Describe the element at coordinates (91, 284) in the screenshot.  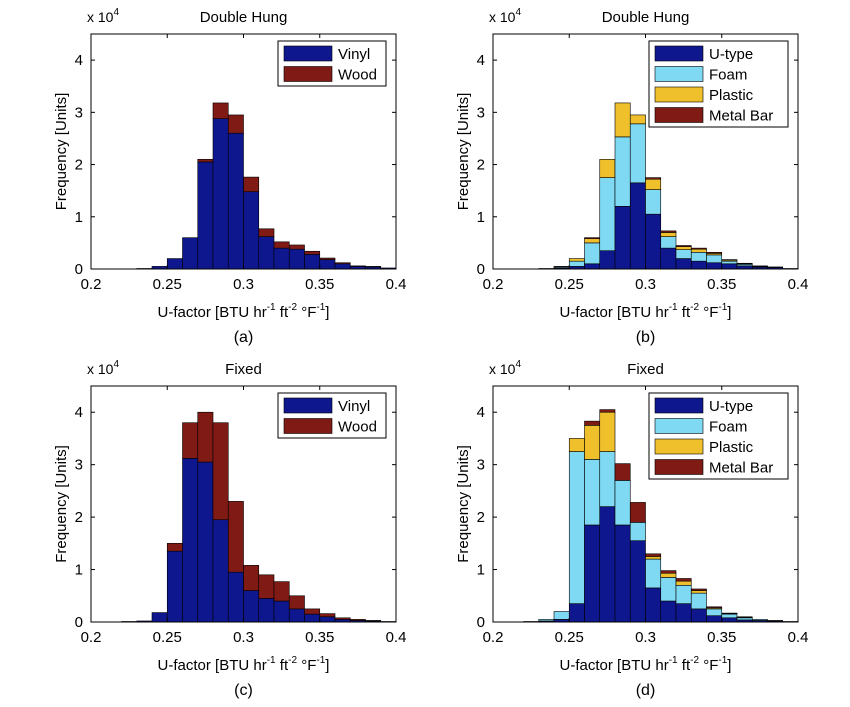
I see `x-tick-label: 0.2` at that location.